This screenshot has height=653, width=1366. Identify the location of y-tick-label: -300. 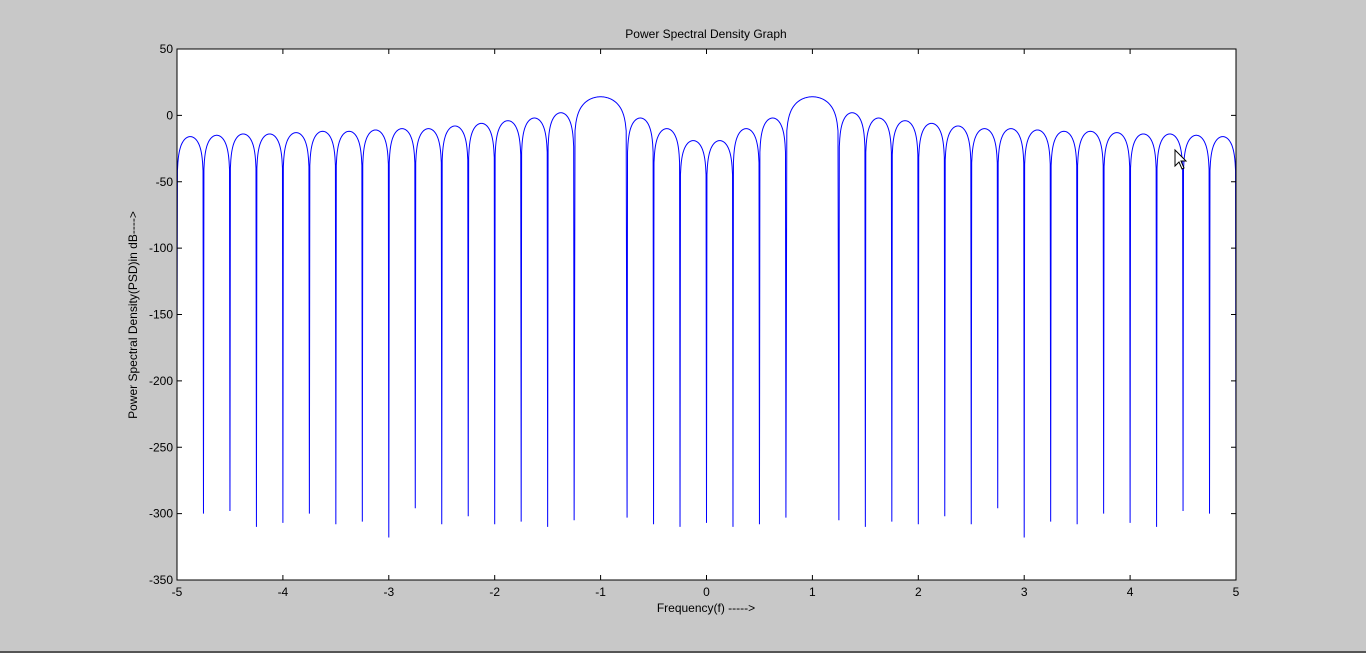
(161, 514).